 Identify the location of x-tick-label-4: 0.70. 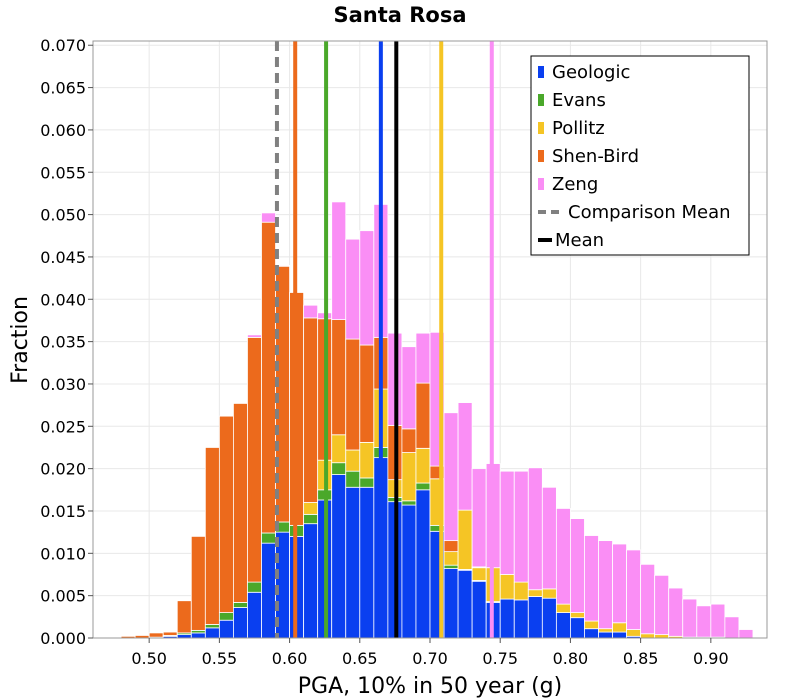
(430, 658).